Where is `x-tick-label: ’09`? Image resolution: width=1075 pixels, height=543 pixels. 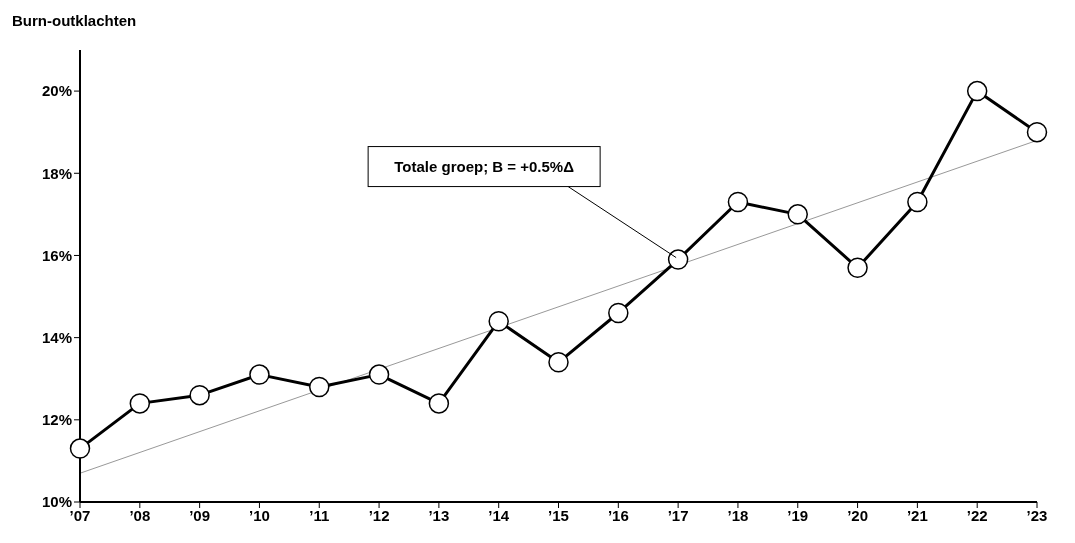
x-tick-label: ’09 is located at coordinates (200, 515).